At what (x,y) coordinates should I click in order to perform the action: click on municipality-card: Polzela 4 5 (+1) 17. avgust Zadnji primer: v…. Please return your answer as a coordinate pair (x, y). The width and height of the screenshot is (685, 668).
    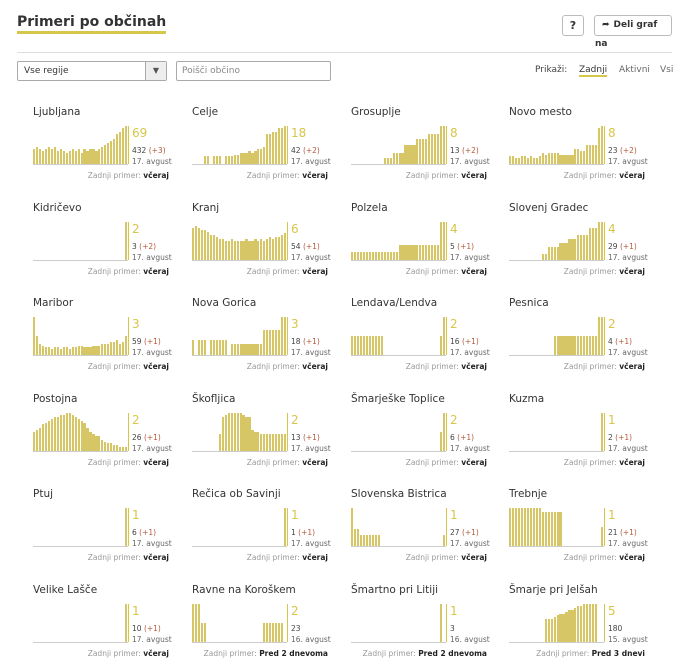
    Looking at the image, I should click on (426, 244).